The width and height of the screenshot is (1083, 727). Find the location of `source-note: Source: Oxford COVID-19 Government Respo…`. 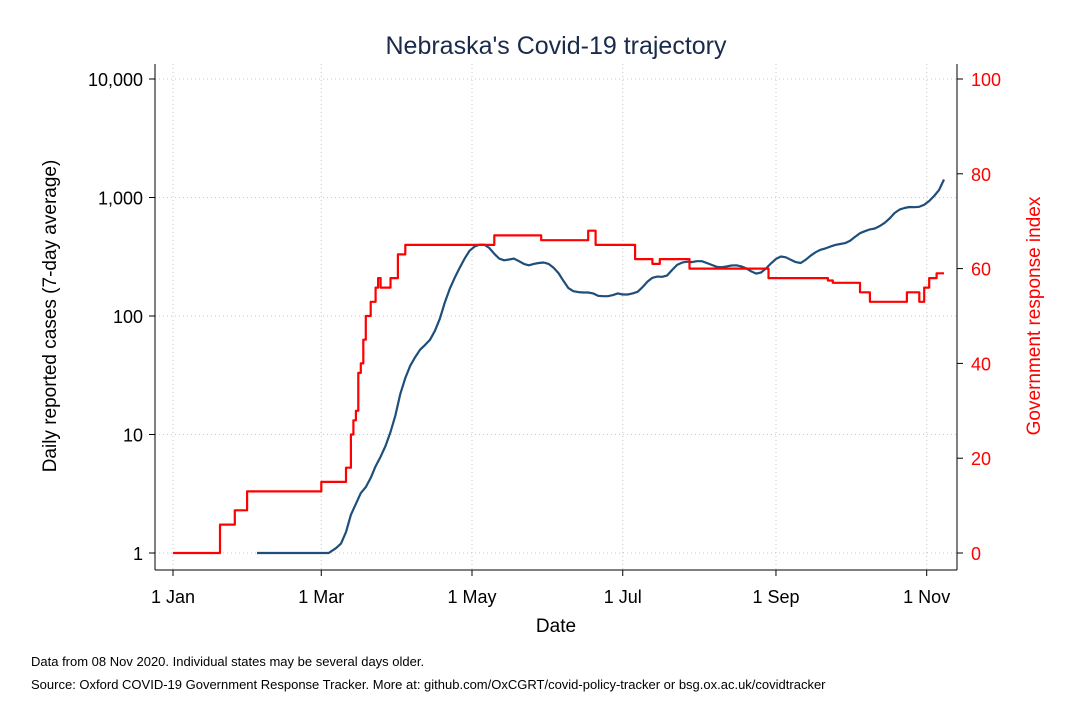

source-note: Source: Oxford COVID-19 Government Respo… is located at coordinates (428, 684).